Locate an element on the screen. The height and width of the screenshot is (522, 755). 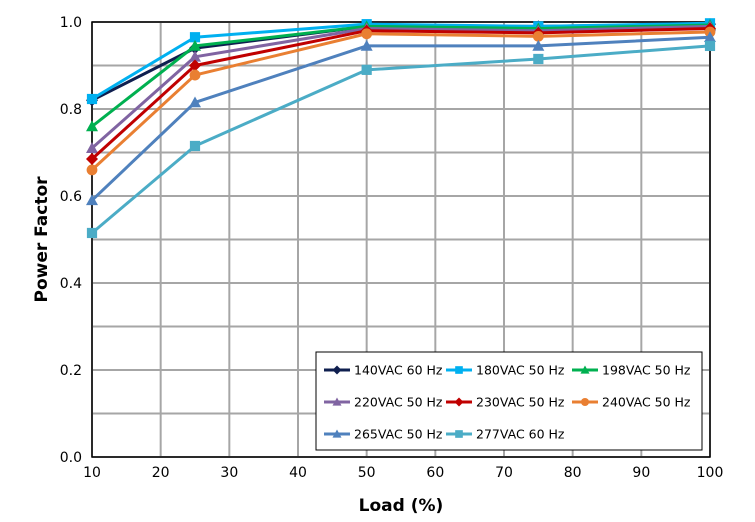
x-axis-ticks: 10 20 30 40 50 60 70 80 90 100 is located at coordinates (403, 473).